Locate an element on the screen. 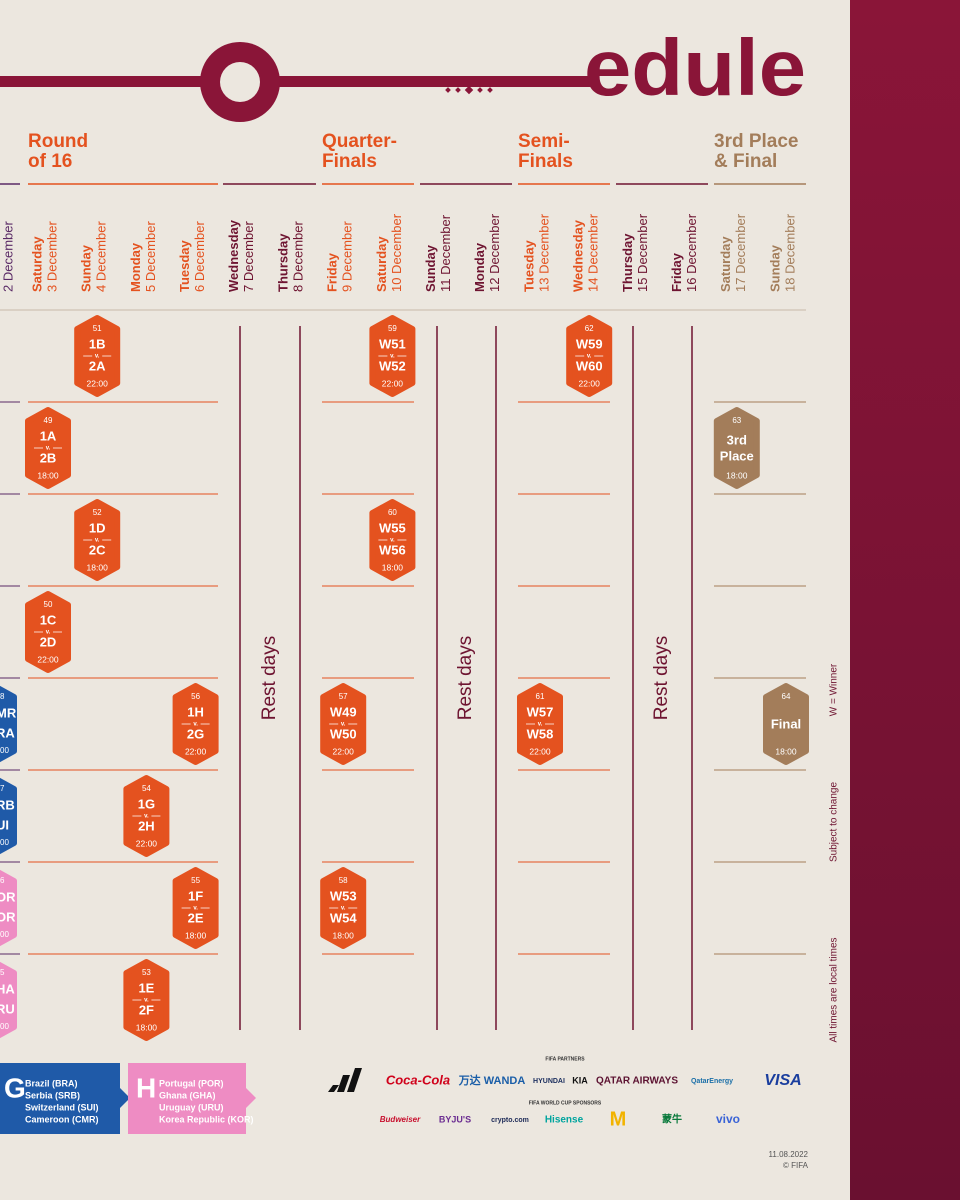 The image size is (960, 1200). match-away: W54 is located at coordinates (344, 917).